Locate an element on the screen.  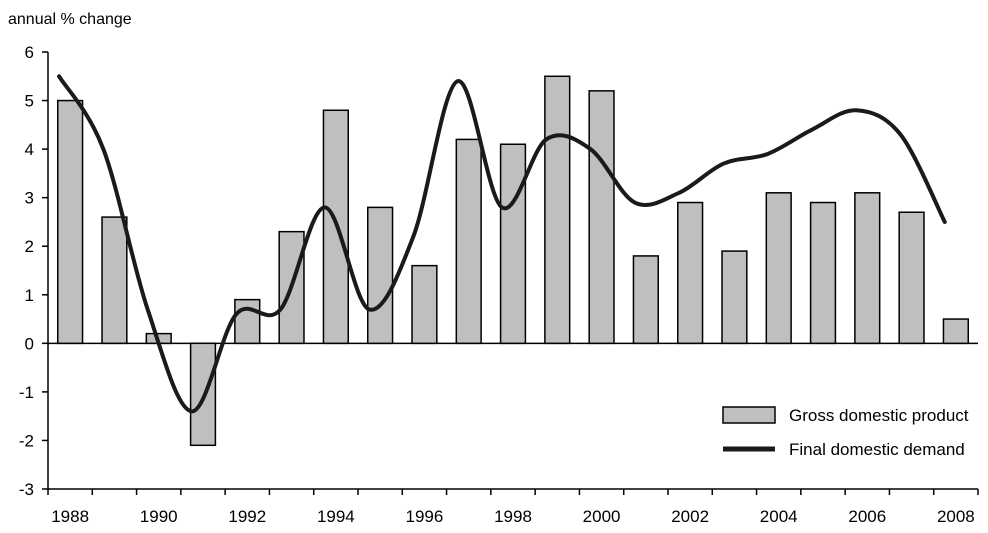
legend-swatch-gdp is located at coordinates (749, 415).